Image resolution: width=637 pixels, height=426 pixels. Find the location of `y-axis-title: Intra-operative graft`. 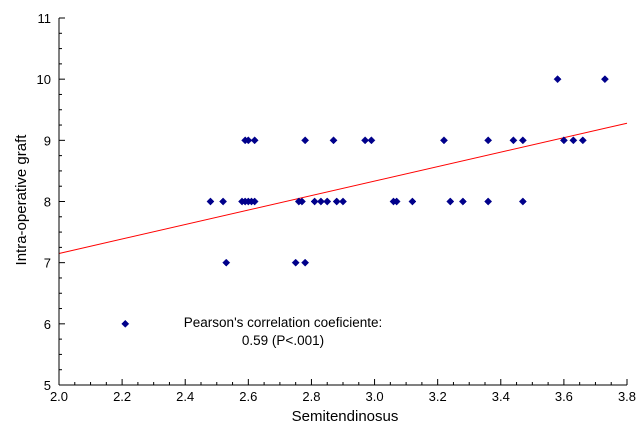

y-axis-title: Intra-operative graft is located at coordinates (21, 200).